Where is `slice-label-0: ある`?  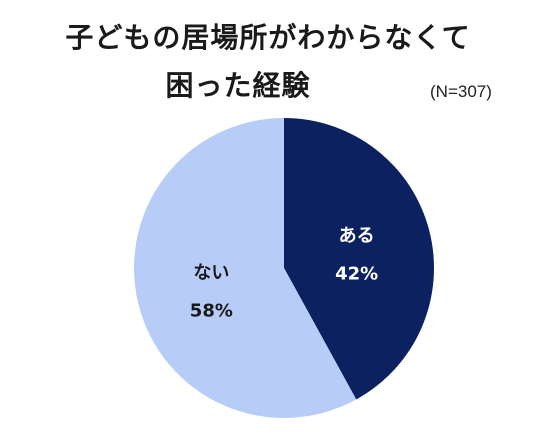 slice-label-0: ある is located at coordinates (357, 235).